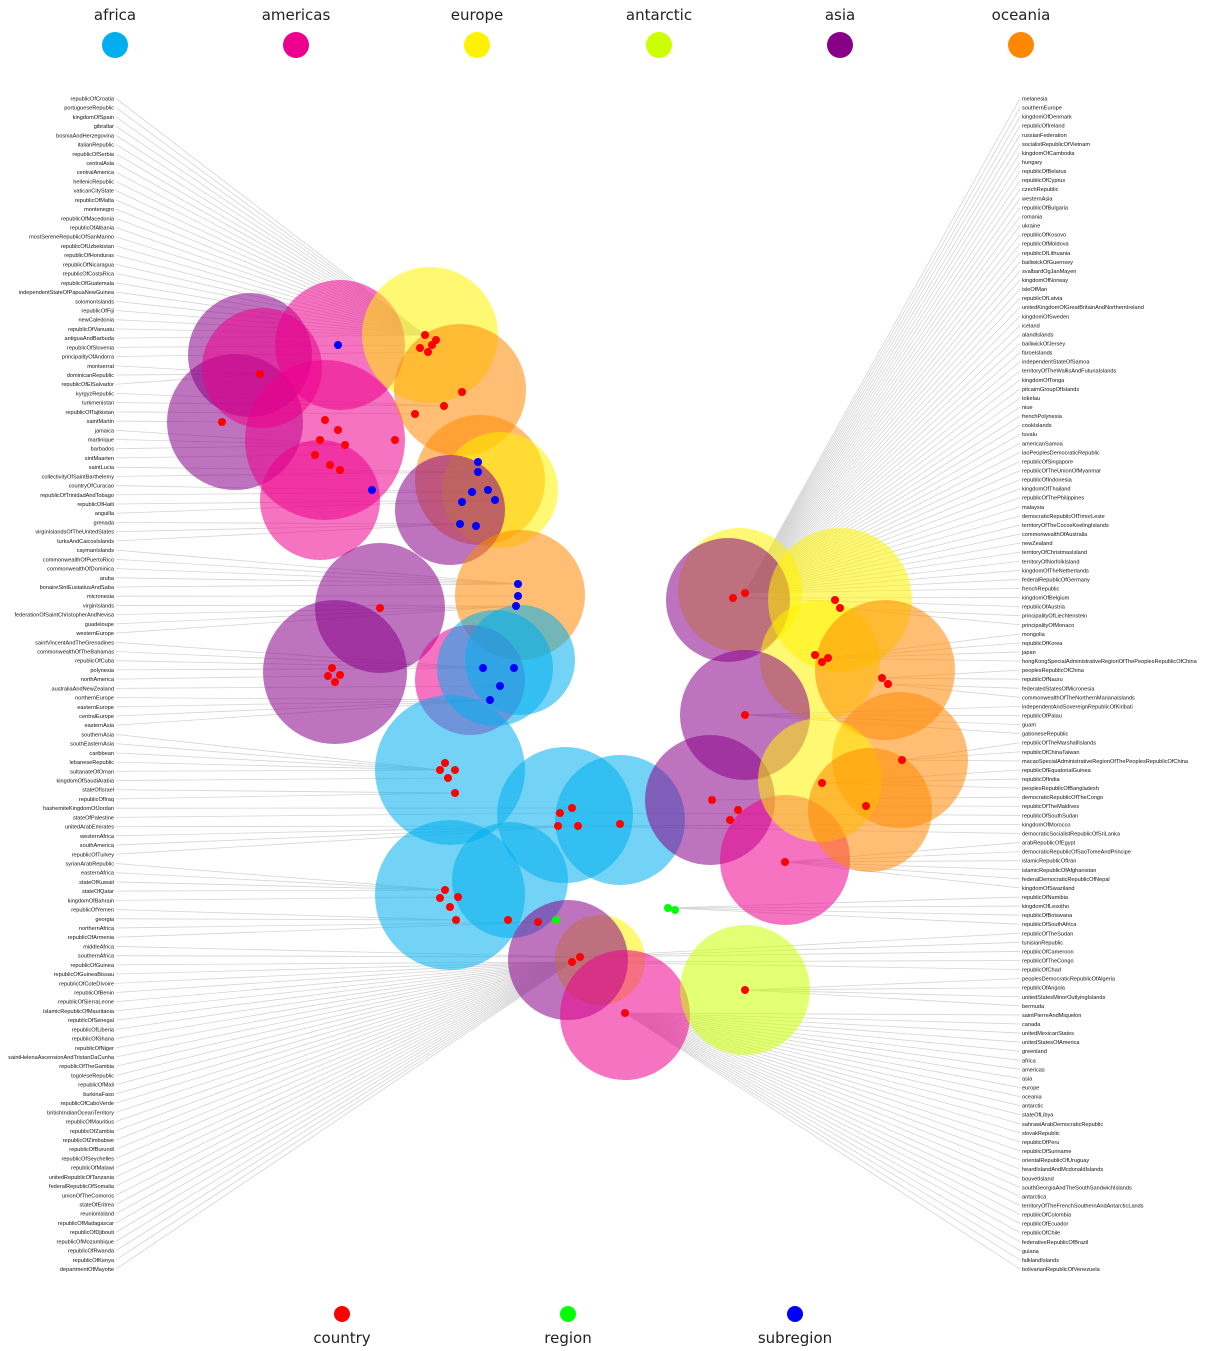  I want to click on legend-swatch-country, so click(342, 1314).